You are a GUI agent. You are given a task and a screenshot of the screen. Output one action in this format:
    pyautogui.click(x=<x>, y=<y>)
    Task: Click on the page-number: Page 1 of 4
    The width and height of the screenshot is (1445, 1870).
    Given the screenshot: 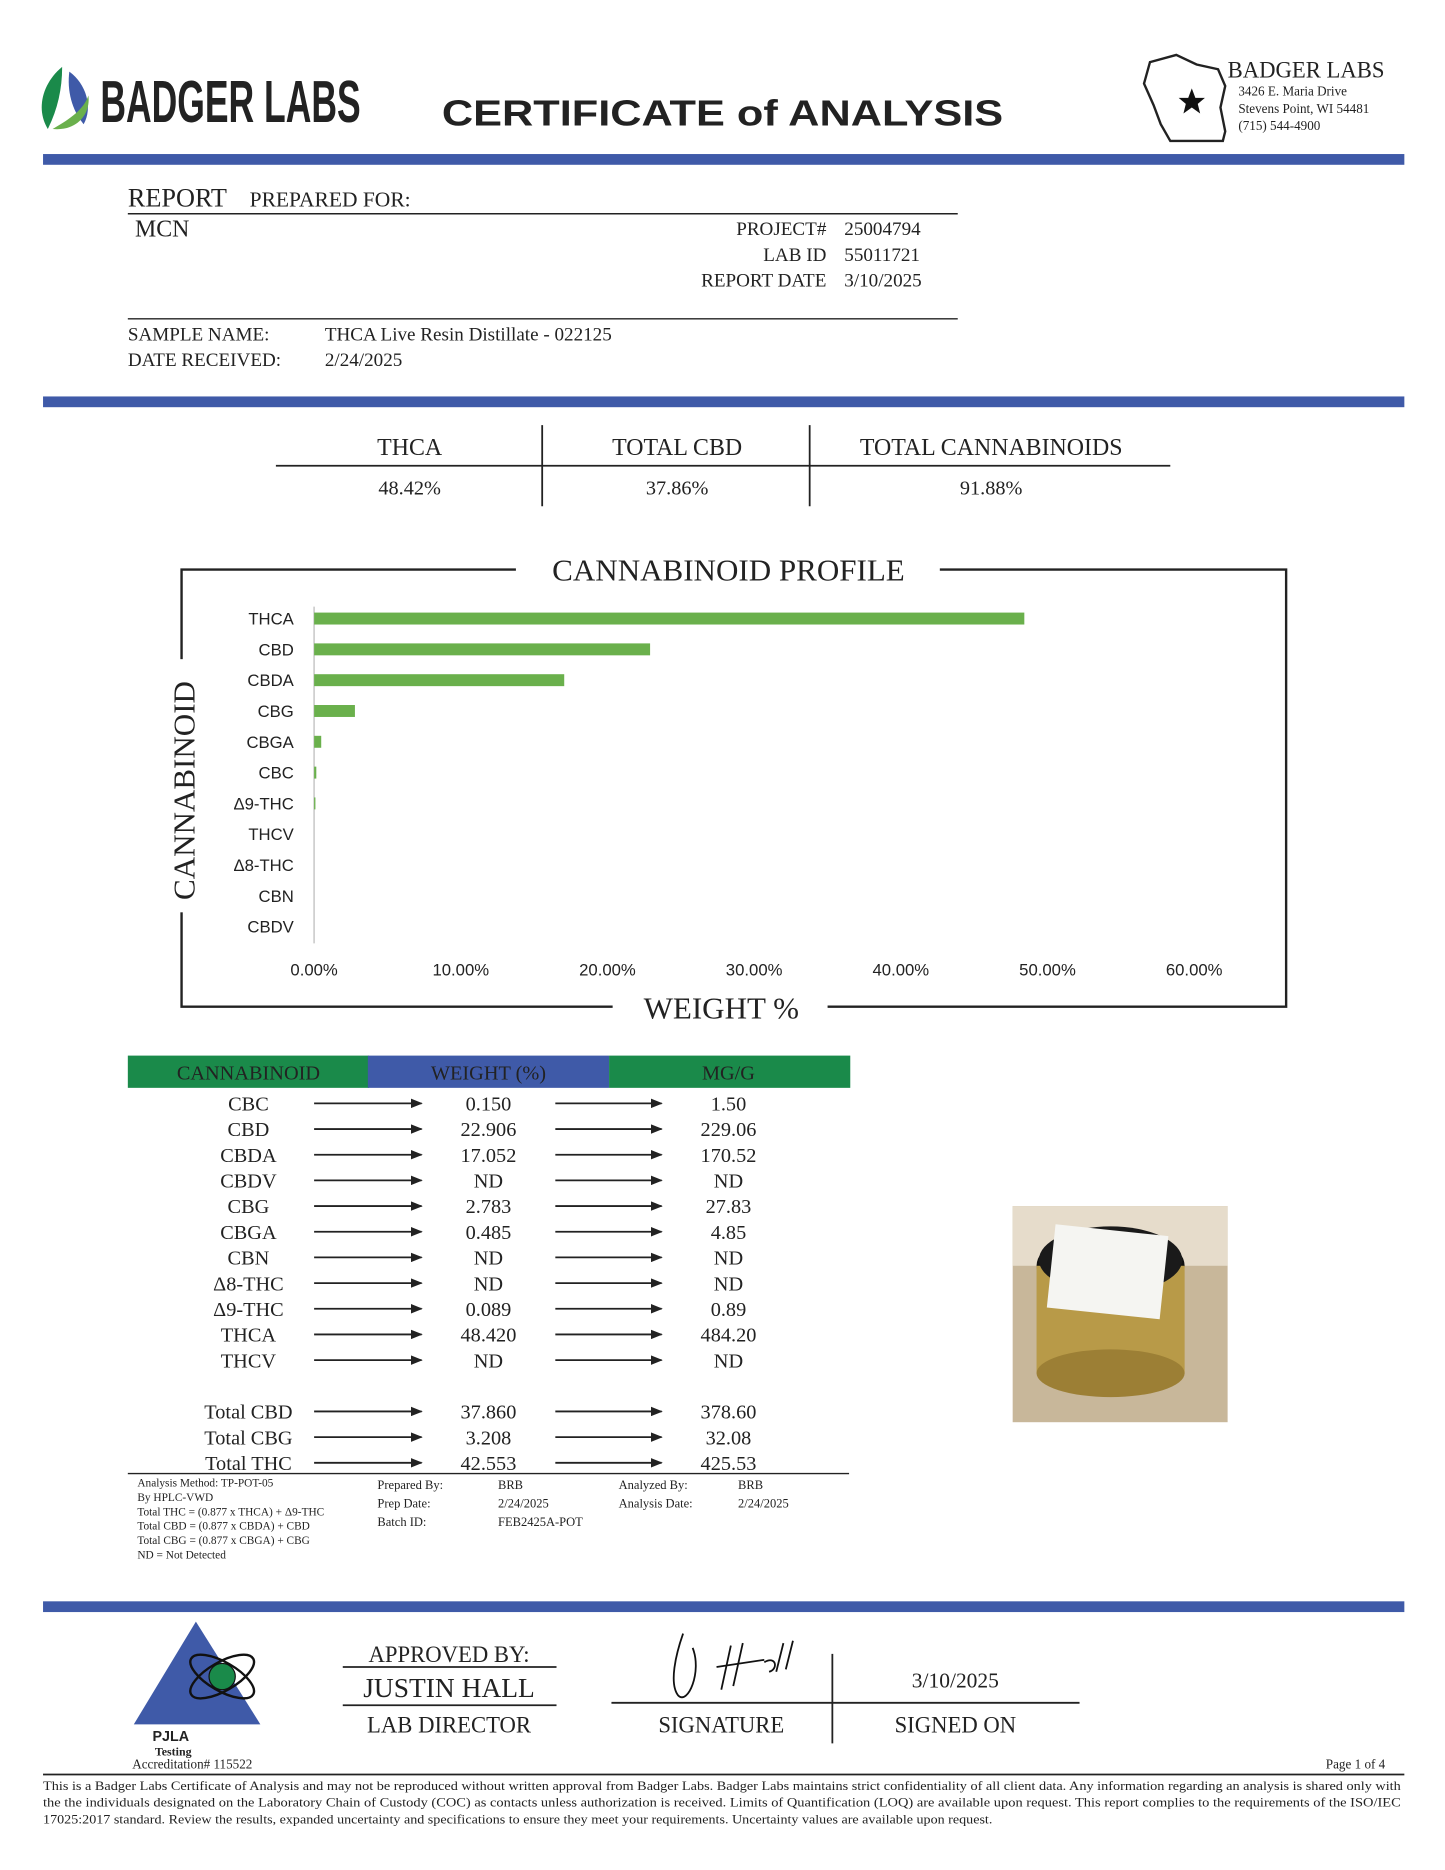 What is the action you would take?
    pyautogui.click(x=1356, y=1763)
    